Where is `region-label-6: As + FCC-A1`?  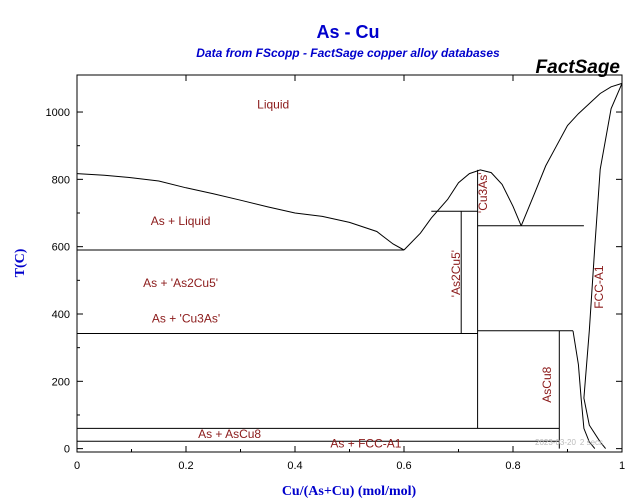 region-label-6: As + FCC-A1 is located at coordinates (365, 444).